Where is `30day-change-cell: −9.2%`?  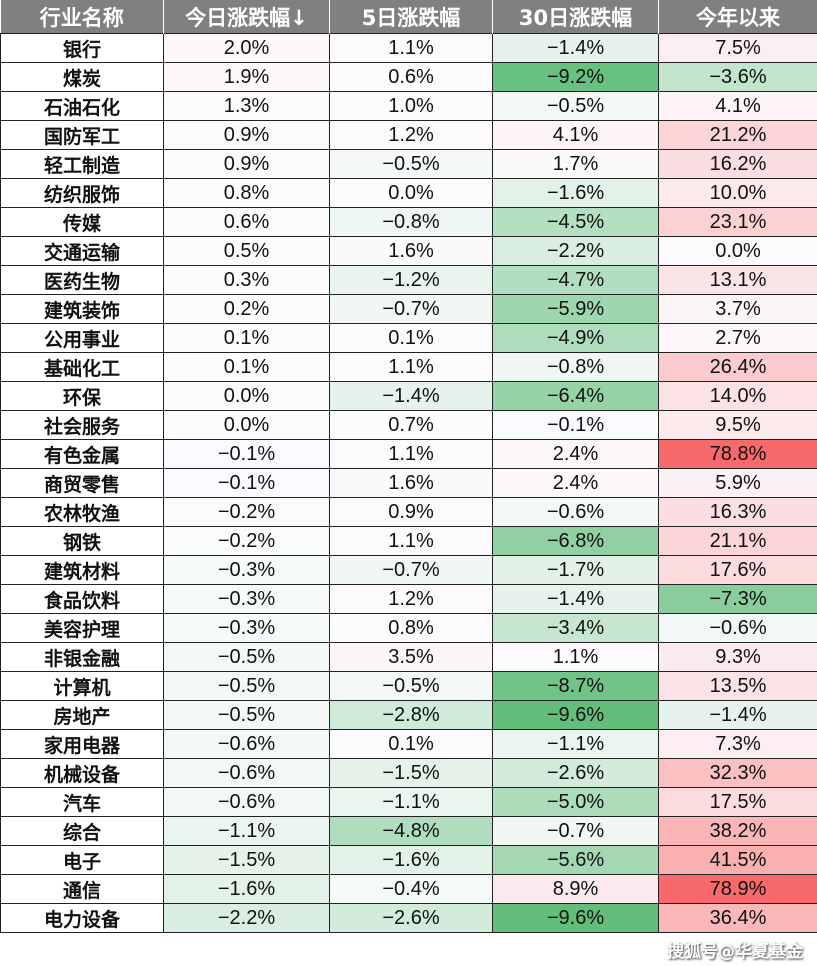 30day-change-cell: −9.2% is located at coordinates (576, 77).